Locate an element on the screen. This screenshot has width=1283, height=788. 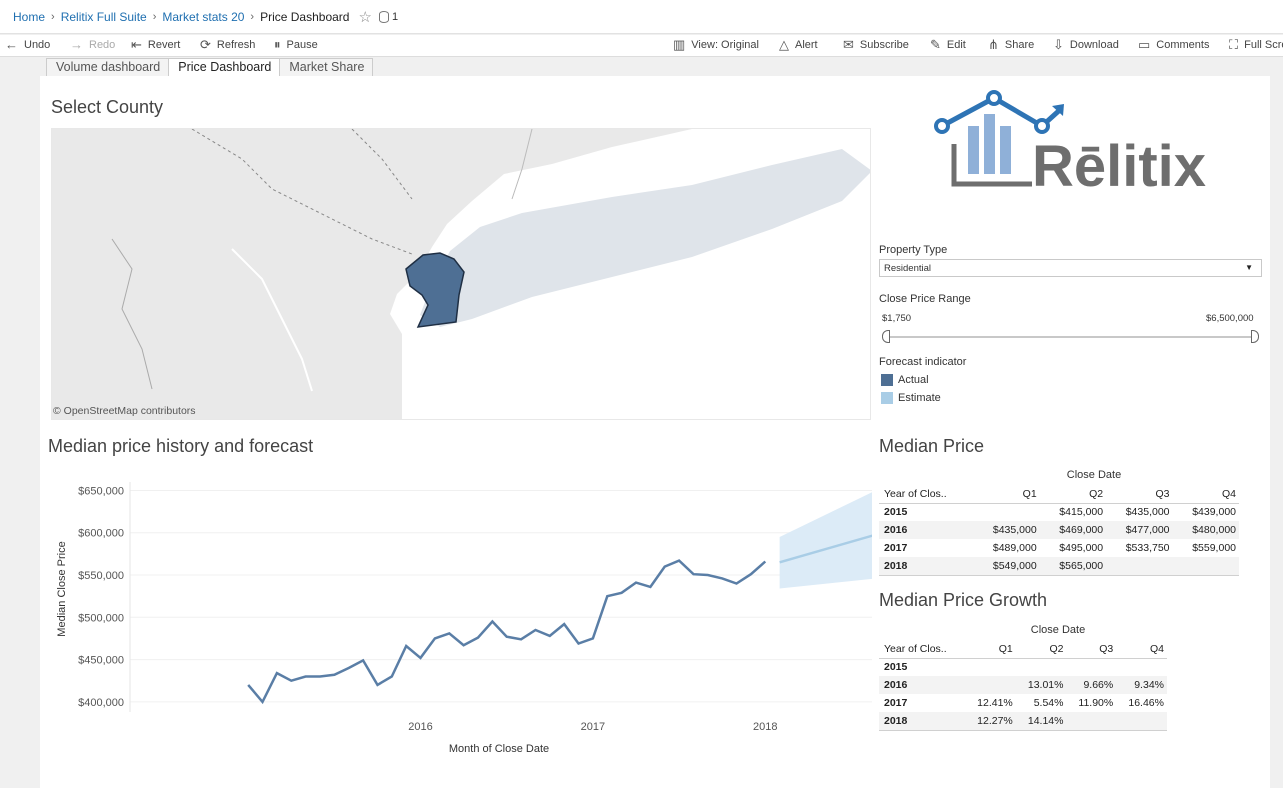
datasource-icon is located at coordinates (383, 16).